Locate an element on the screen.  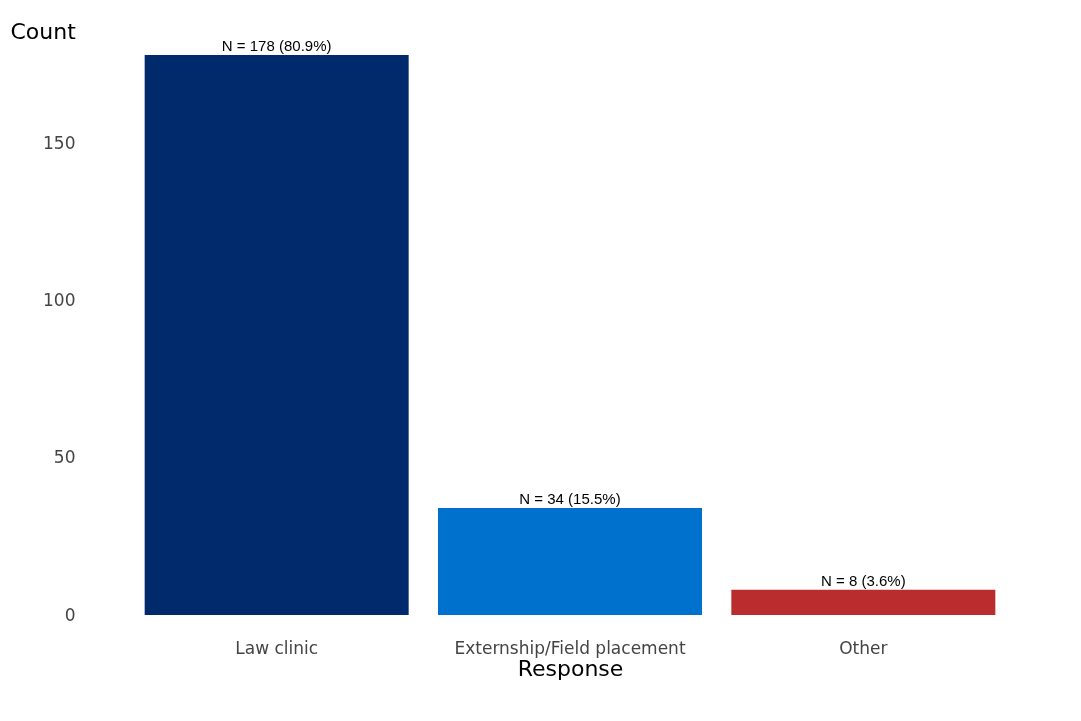
x-tick-label: Other is located at coordinates (863, 647).